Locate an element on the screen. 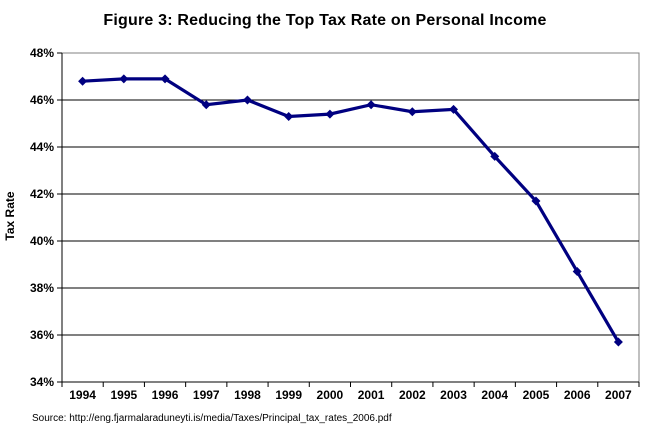 This screenshot has height=444, width=650. x-tick-label: 2002 is located at coordinates (412, 395).